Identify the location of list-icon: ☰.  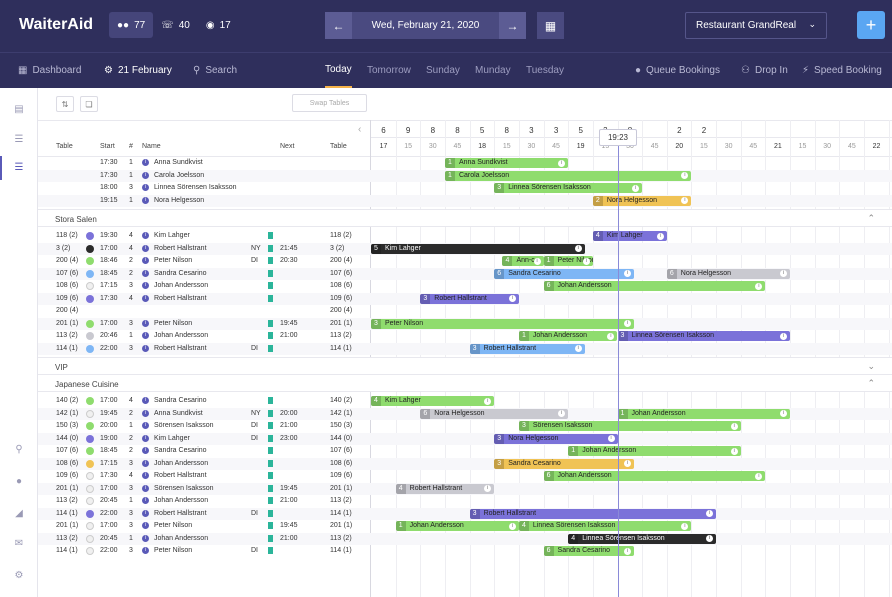
(19, 139).